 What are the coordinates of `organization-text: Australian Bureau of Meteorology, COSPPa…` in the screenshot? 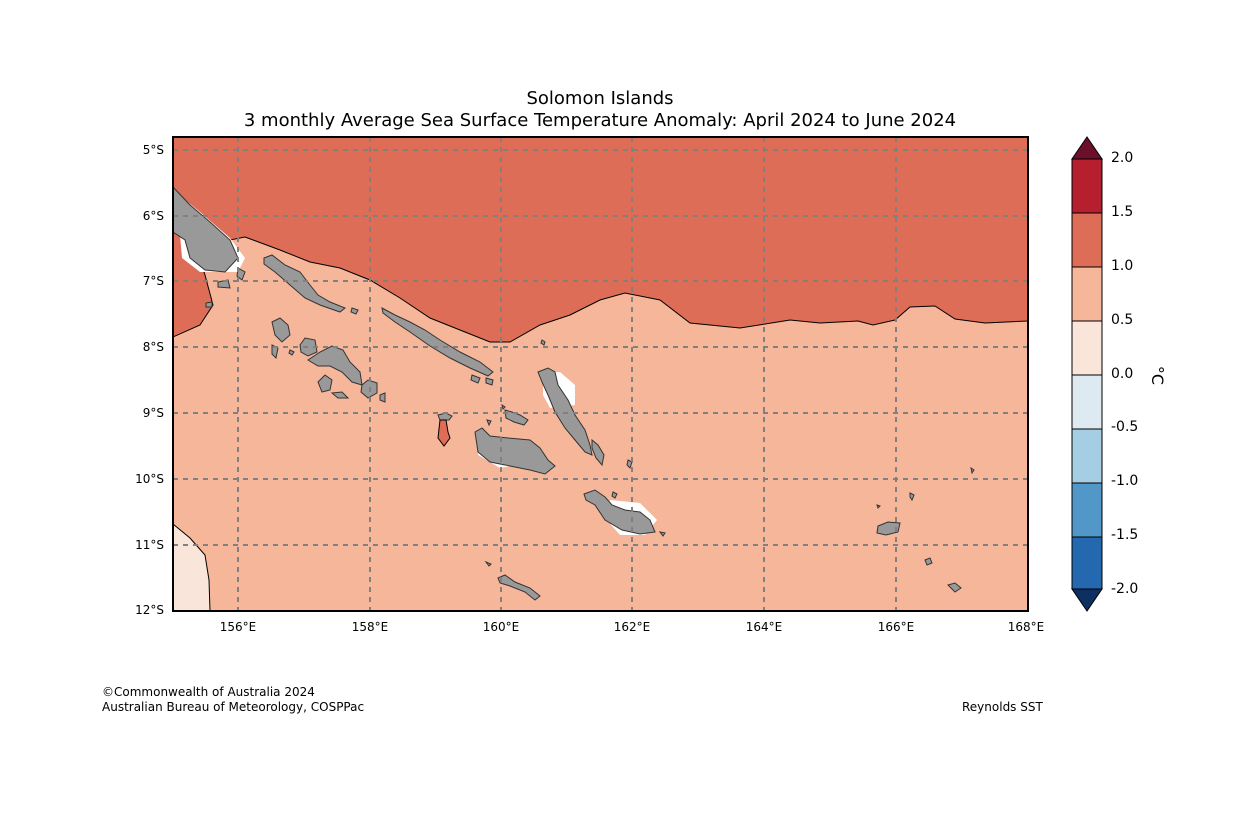 It's located at (233, 707).